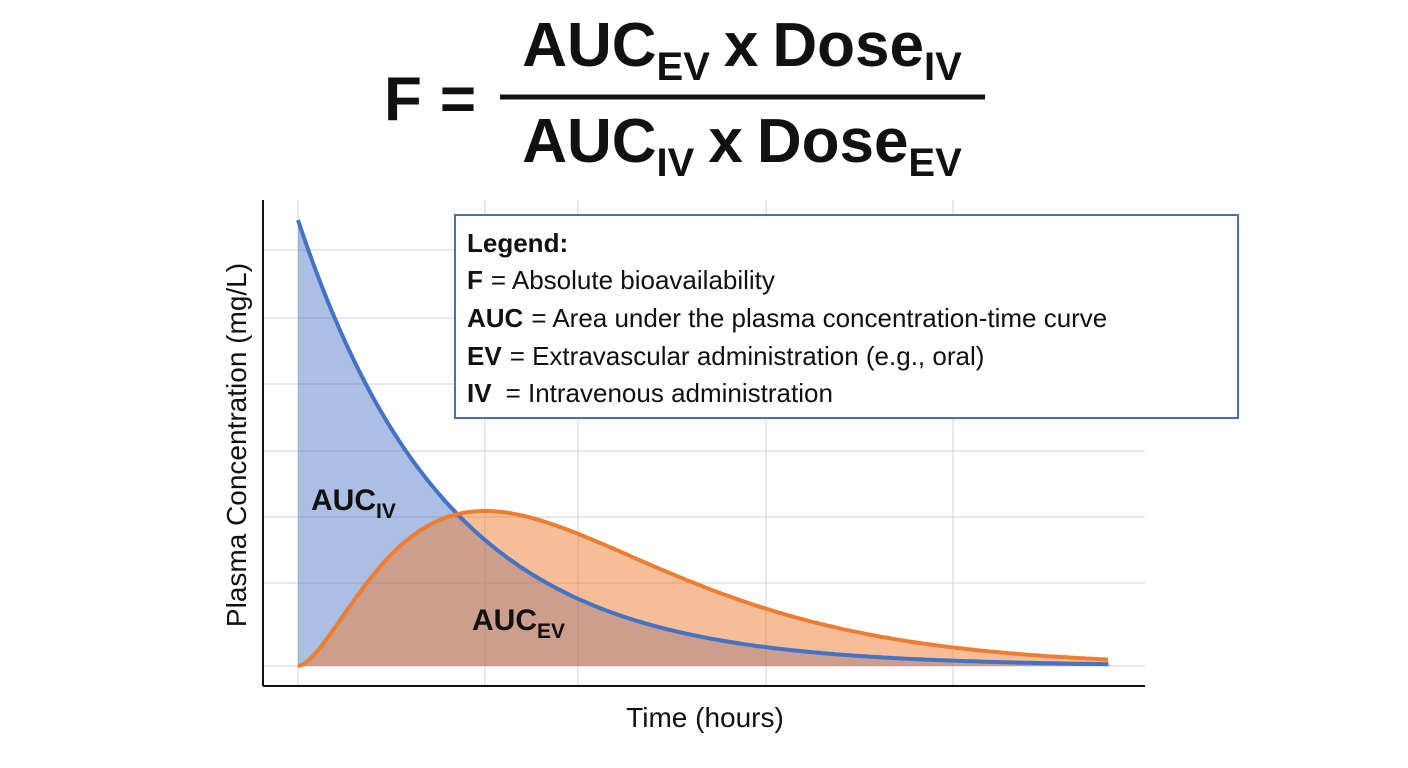 Image resolution: width=1408 pixels, height=768 pixels. Describe the element at coordinates (475, 280) in the screenshot. I see `legend-term: F` at that location.